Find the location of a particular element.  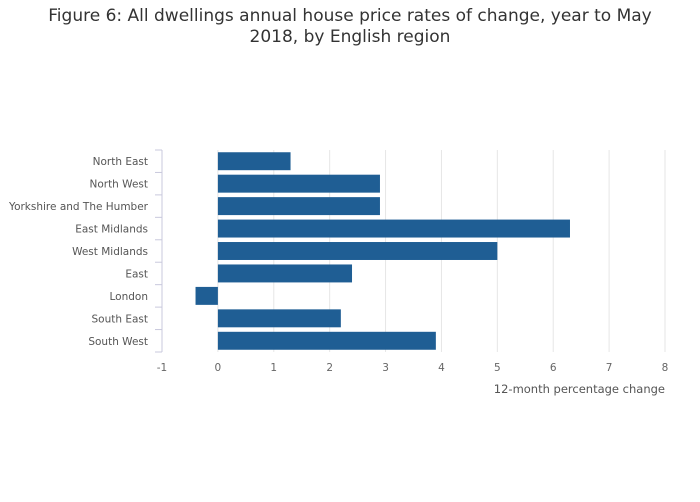

category-label: West Midlands is located at coordinates (110, 252).